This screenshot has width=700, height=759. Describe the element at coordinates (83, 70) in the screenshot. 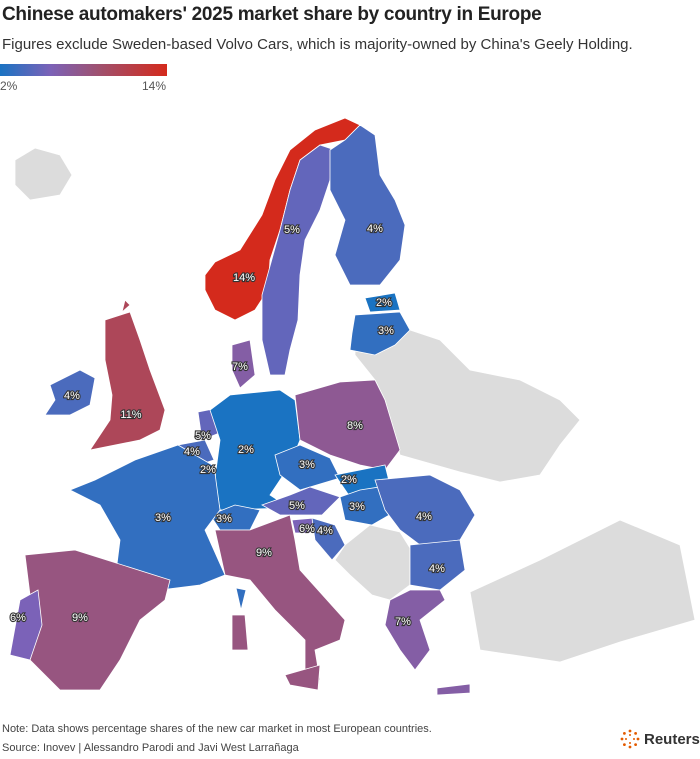

I see `color-scale-legend` at that location.